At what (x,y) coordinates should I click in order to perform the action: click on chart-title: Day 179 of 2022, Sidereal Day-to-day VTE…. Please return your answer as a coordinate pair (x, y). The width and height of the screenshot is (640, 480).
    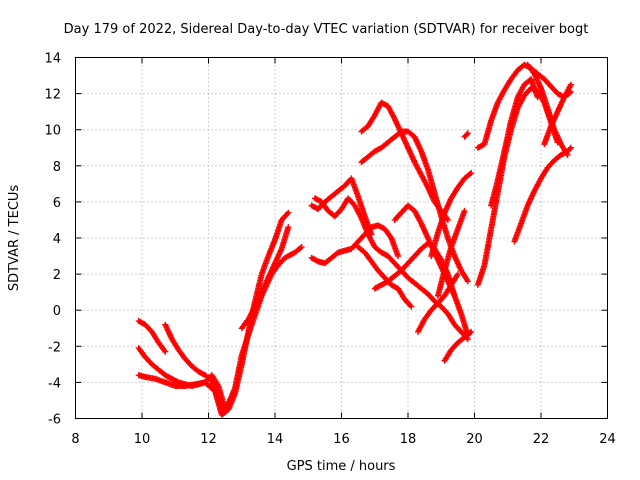
    Looking at the image, I should click on (326, 29).